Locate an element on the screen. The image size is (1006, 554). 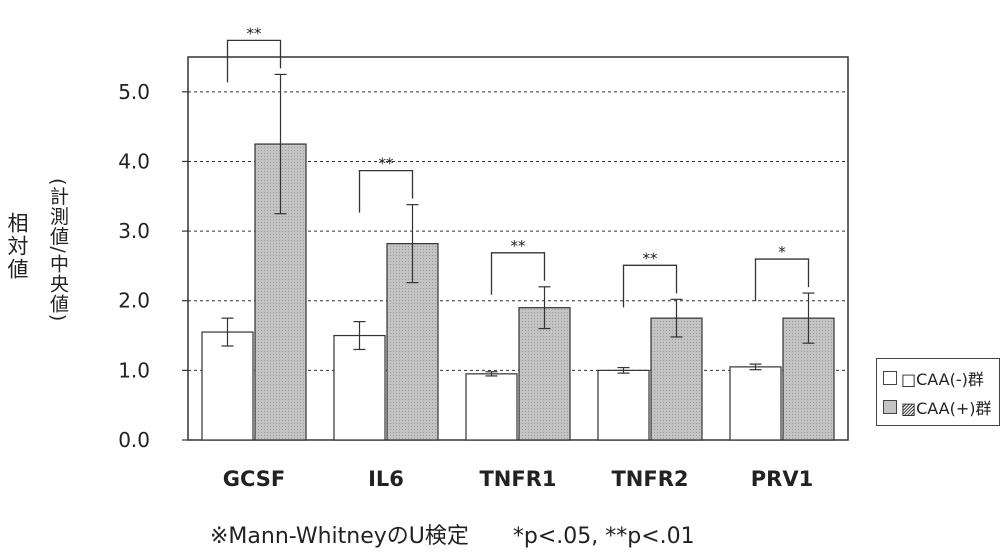
legend-label-caa-positive: ▨CAA(+)群 is located at coordinates (946, 408).